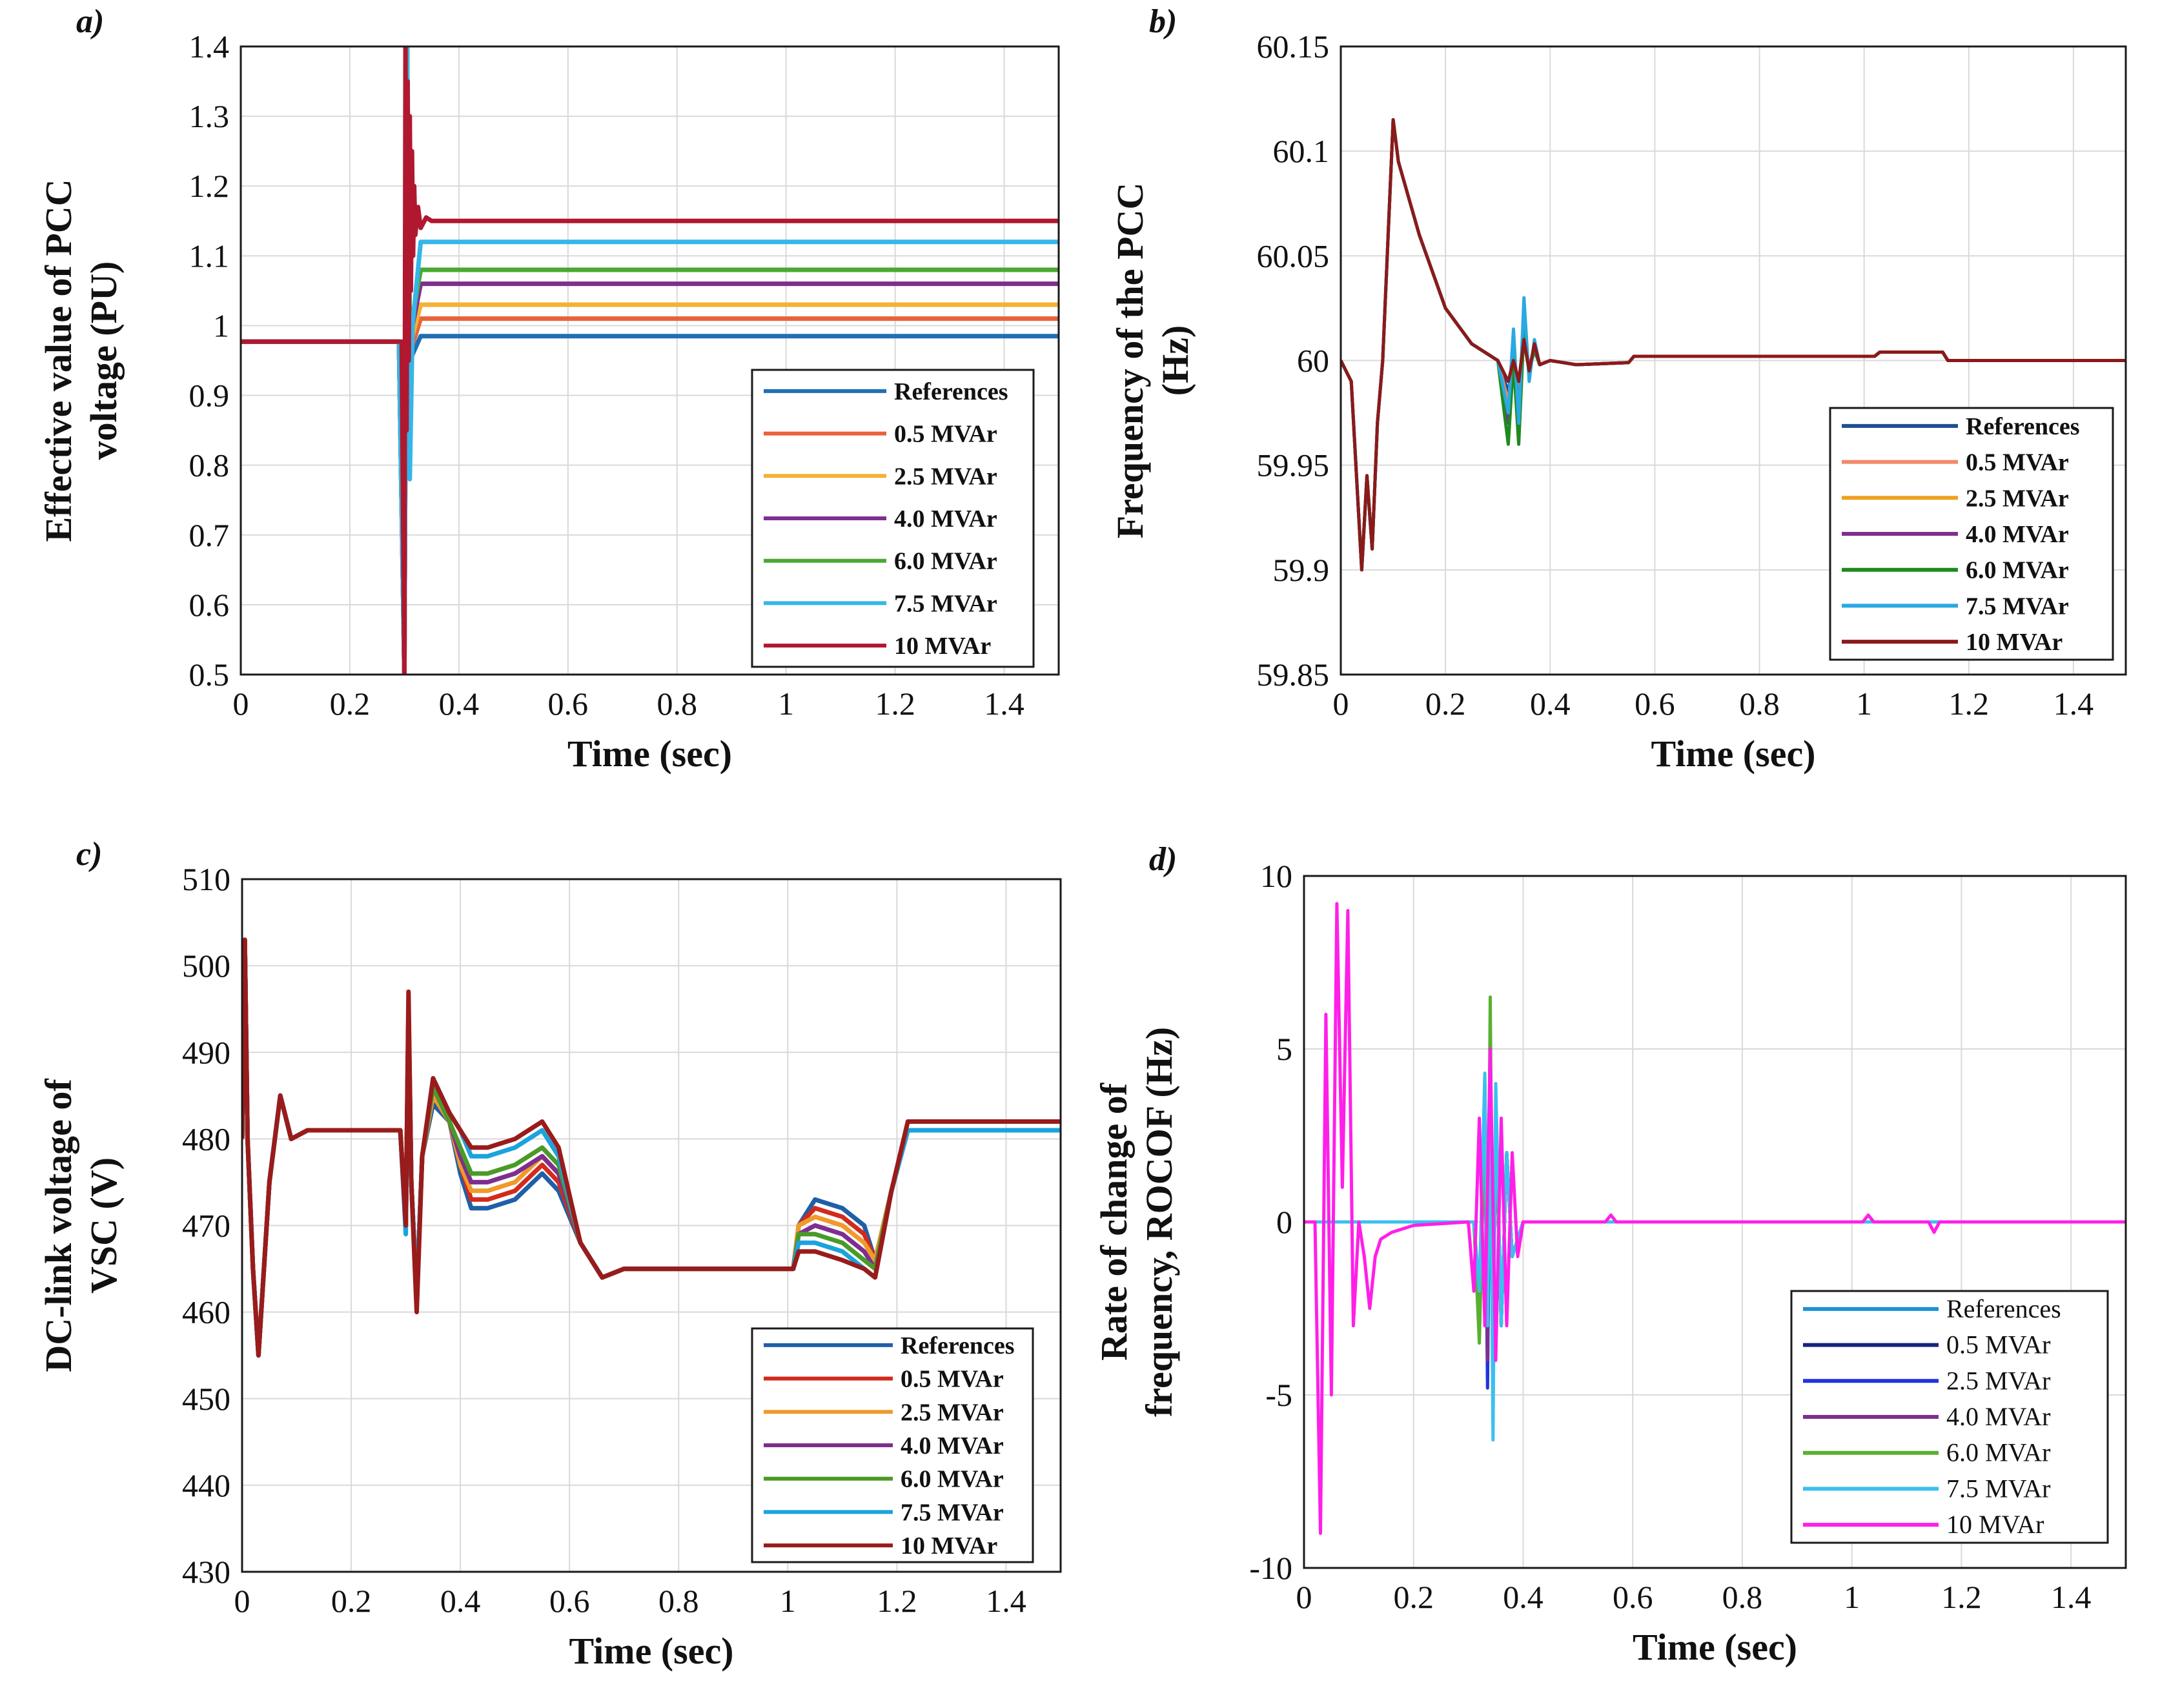 This screenshot has width=2160, height=1708. What do you see at coordinates (1163, 859) in the screenshot?
I see `panel-label: d)` at bounding box center [1163, 859].